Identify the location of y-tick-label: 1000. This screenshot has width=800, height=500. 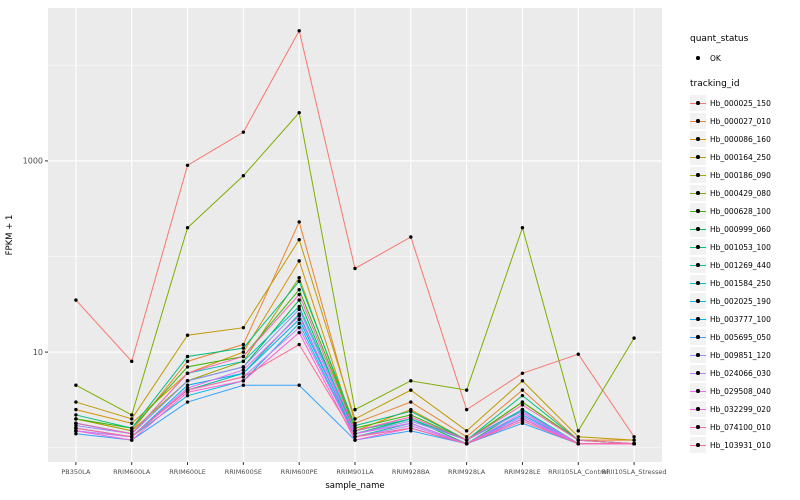
(33, 161).